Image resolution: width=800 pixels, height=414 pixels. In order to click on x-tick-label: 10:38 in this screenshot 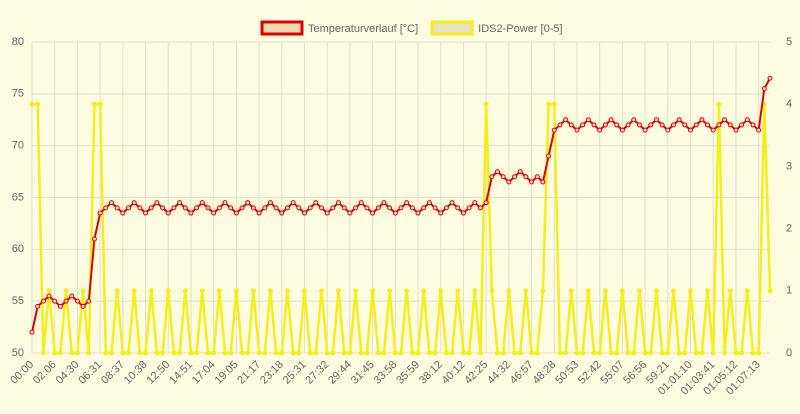, I will do `click(136, 373)`.